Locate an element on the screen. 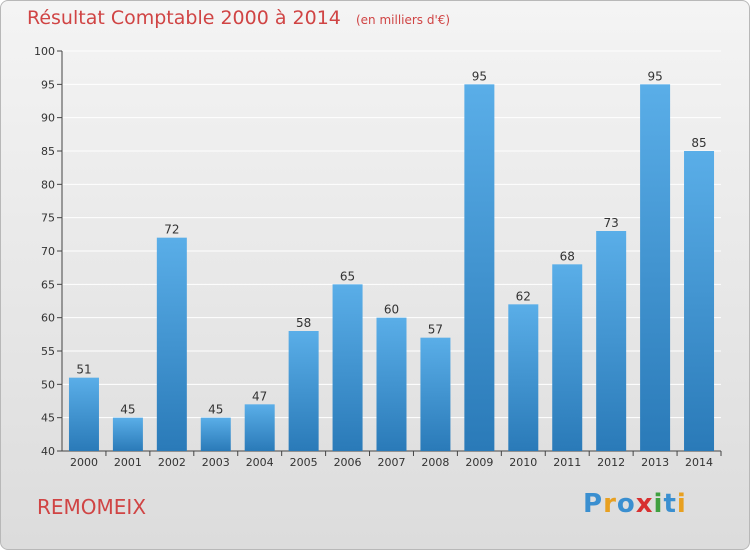 Image resolution: width=750 pixels, height=550 pixels. x-tick-label: 2010 is located at coordinates (523, 462).